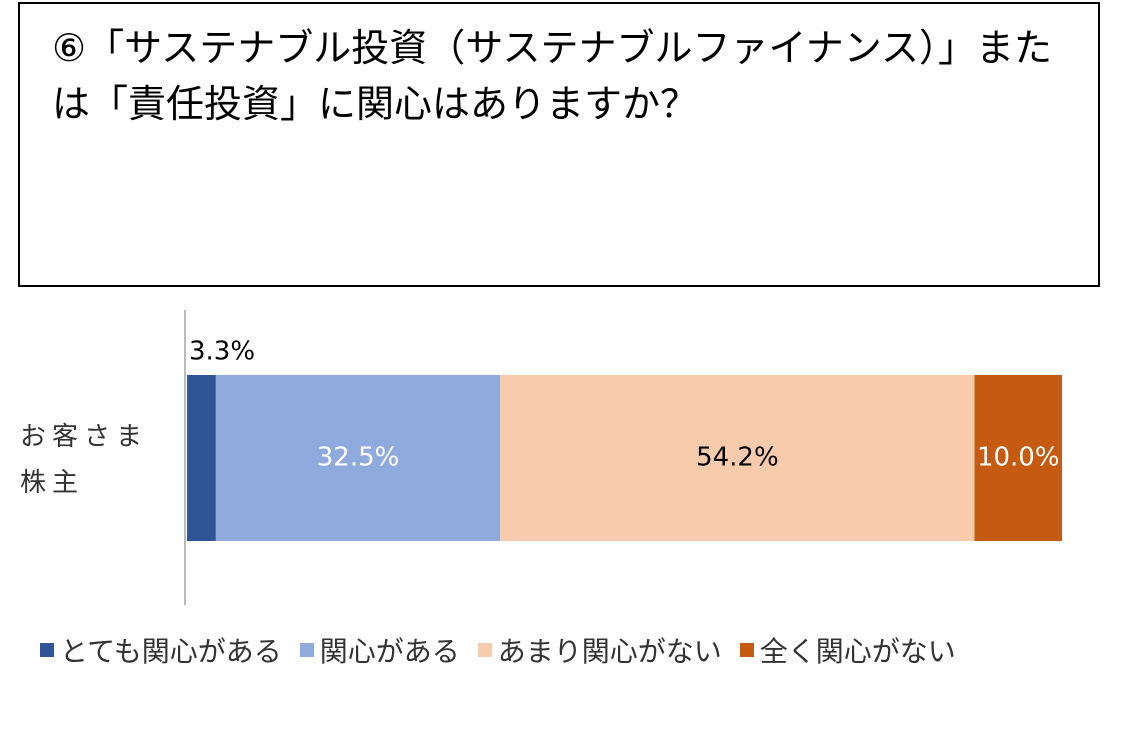 This screenshot has width=1131, height=753. What do you see at coordinates (171, 651) in the screenshot?
I see `legend-label: とても関心がある` at bounding box center [171, 651].